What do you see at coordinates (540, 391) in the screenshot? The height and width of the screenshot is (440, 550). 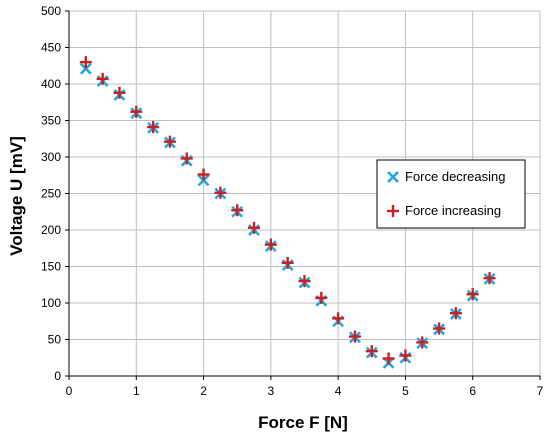 I see `x-tick-label: 7` at bounding box center [540, 391].